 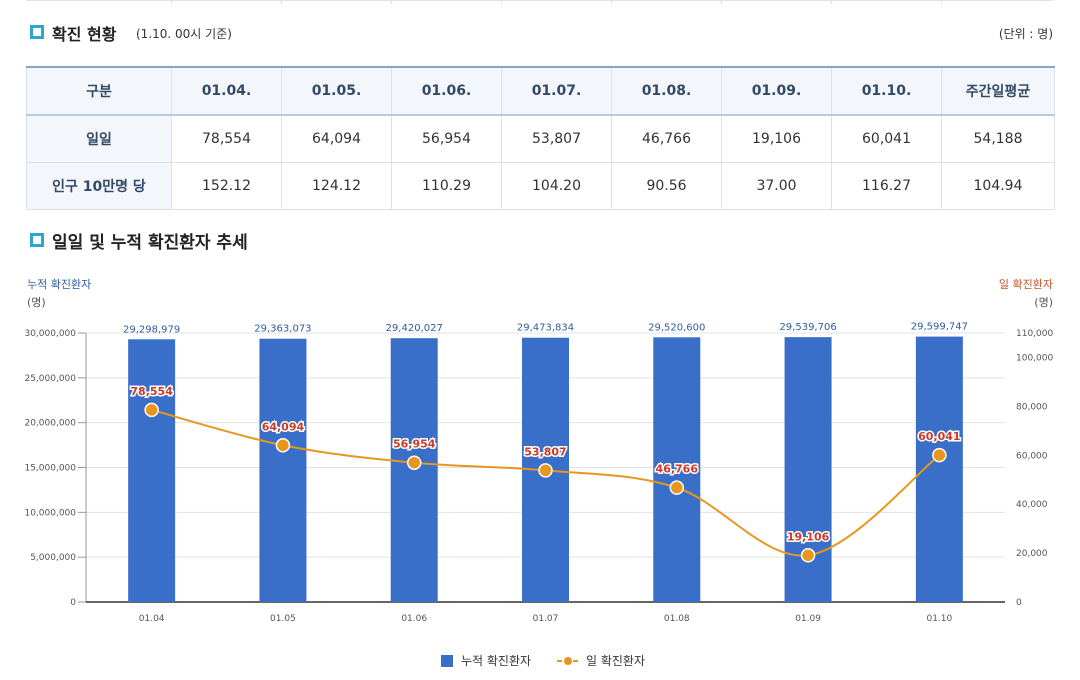 I want to click on right-axis-label: 일 확진환자, so click(x=1026, y=284).